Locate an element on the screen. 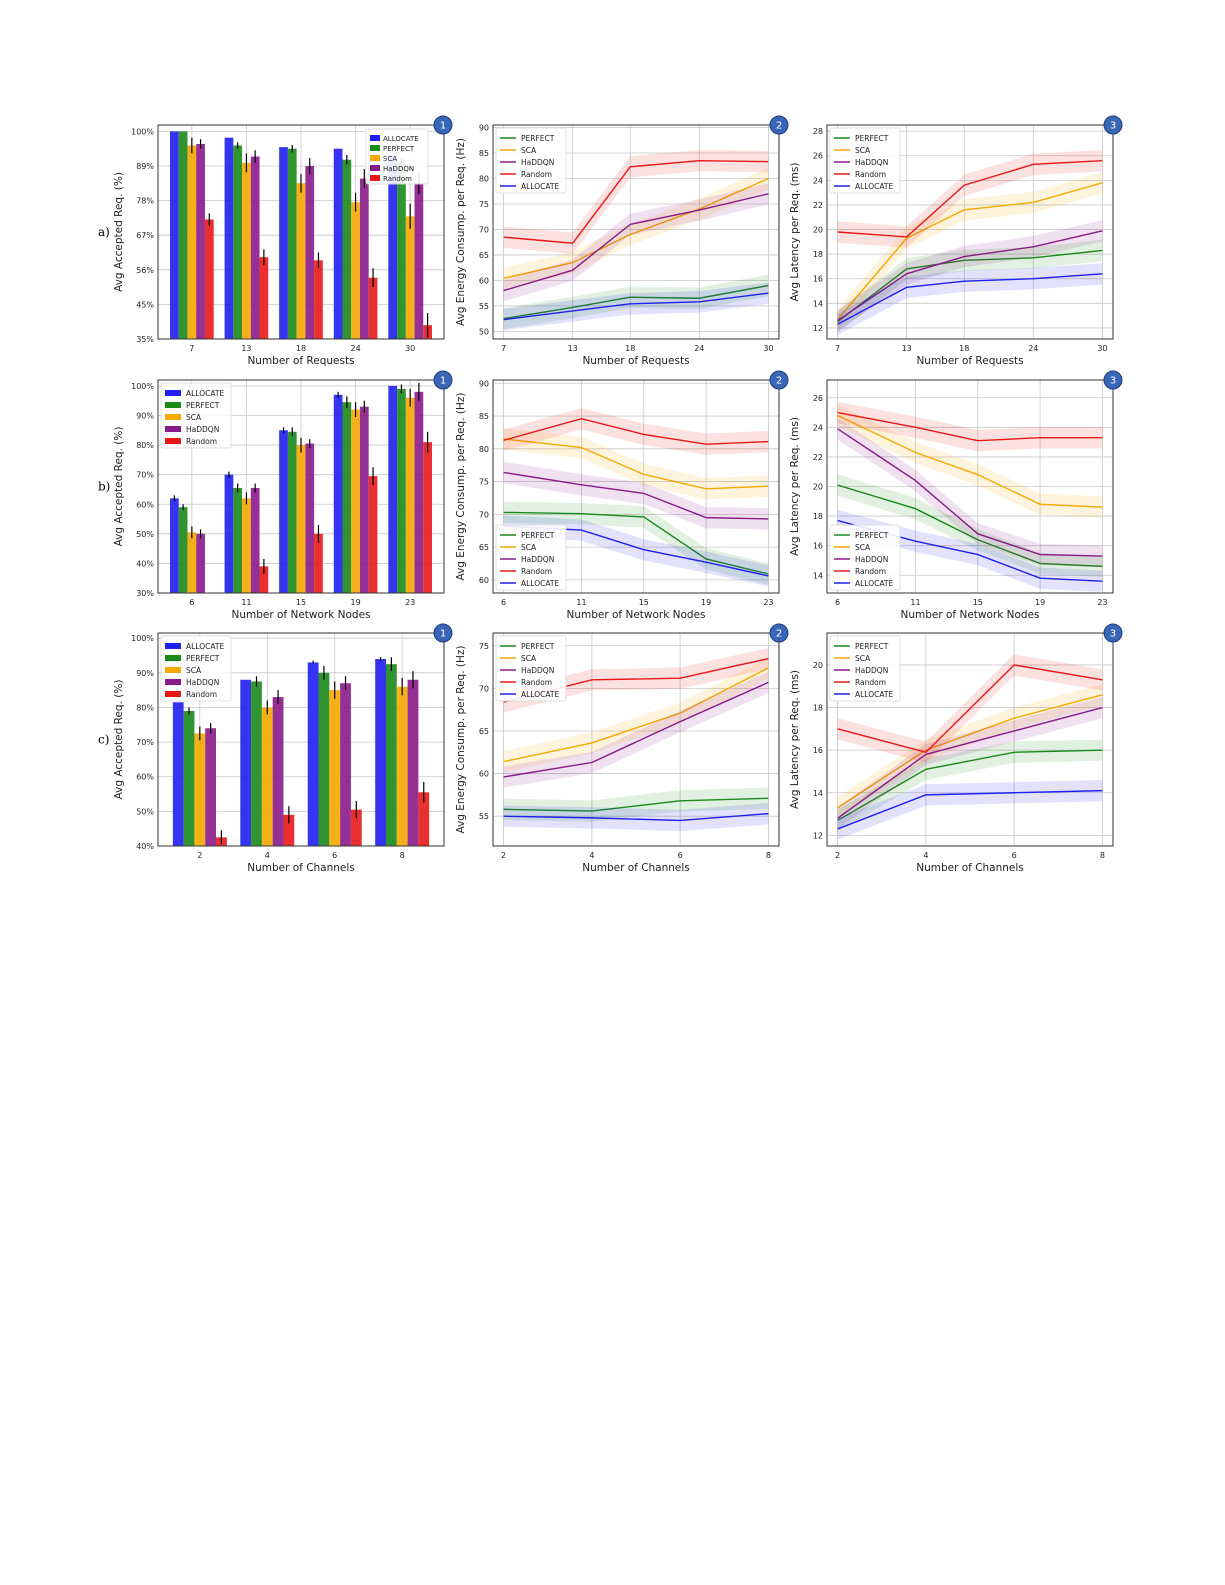  x-tick-label: 19 is located at coordinates (706, 602).